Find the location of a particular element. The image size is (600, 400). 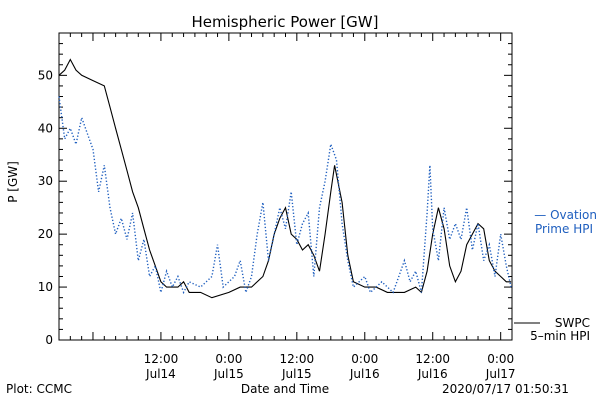

legend-swpc-label-1: SWPC is located at coordinates (572, 323).